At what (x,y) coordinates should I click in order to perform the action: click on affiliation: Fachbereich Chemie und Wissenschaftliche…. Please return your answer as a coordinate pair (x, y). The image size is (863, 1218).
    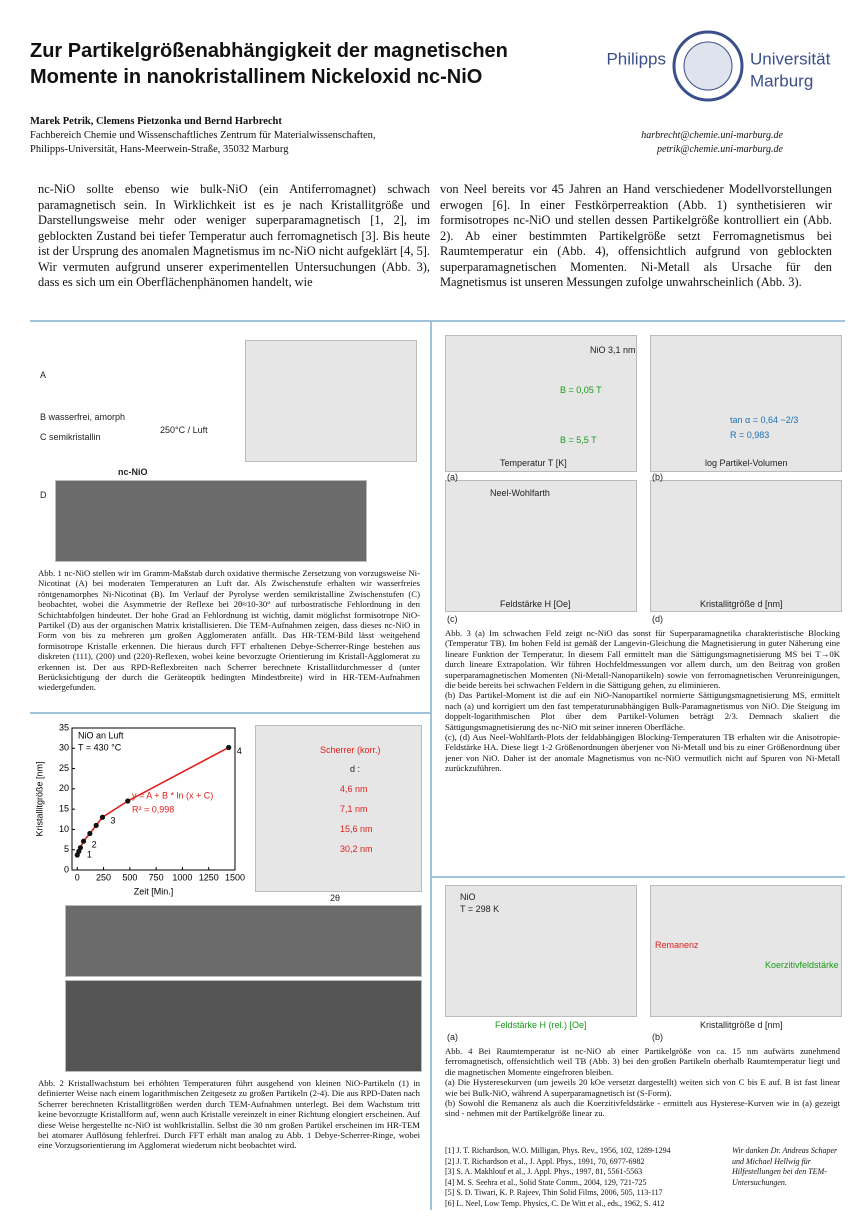
    Looking at the image, I should click on (203, 135).